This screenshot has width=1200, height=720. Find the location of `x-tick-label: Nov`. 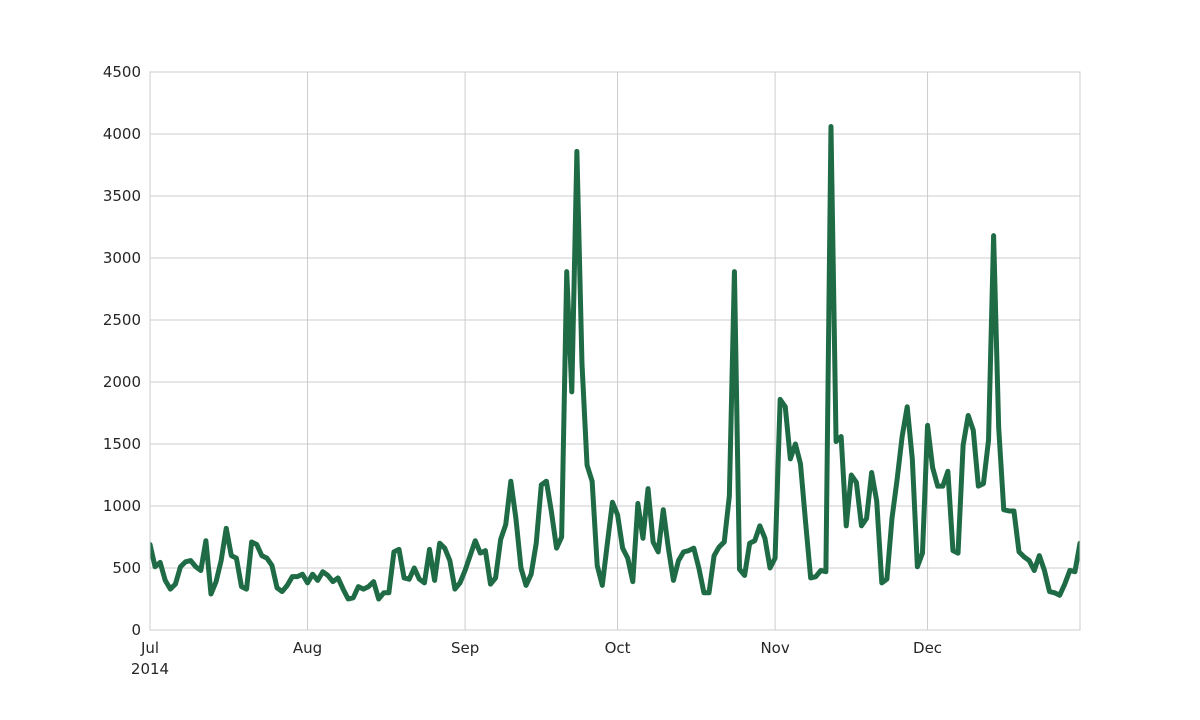

x-tick-label: Nov is located at coordinates (774, 648).